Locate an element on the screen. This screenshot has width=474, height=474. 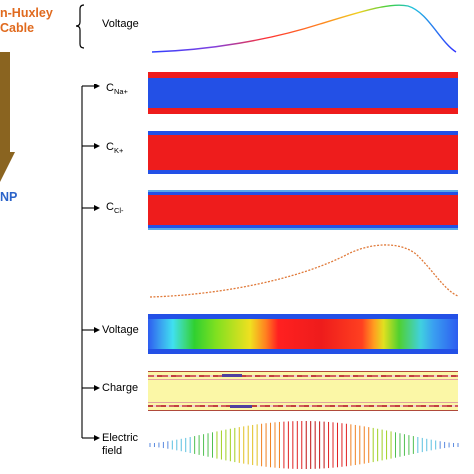
c-cl-subscript: Cl- is located at coordinates (118, 210).